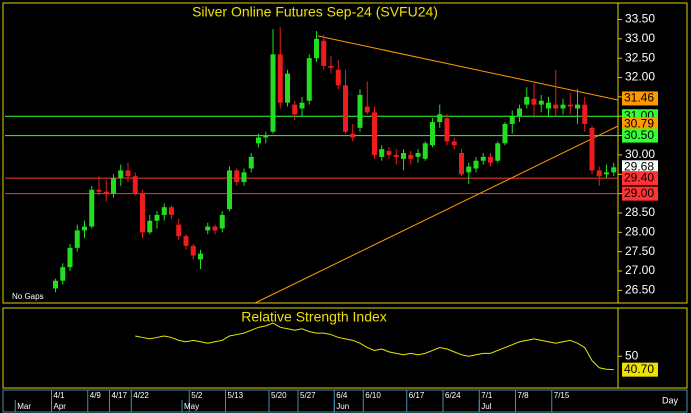  Describe the element at coordinates (632, 355) in the screenshot. I see `rsi-tick-label: 50` at that location.